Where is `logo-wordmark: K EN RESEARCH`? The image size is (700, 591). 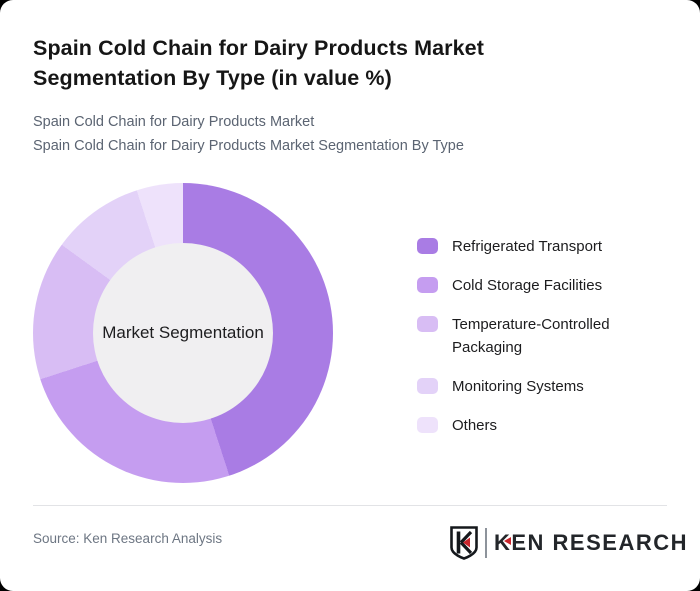
logo-wordmark: K EN RESEARCH is located at coordinates (590, 542).